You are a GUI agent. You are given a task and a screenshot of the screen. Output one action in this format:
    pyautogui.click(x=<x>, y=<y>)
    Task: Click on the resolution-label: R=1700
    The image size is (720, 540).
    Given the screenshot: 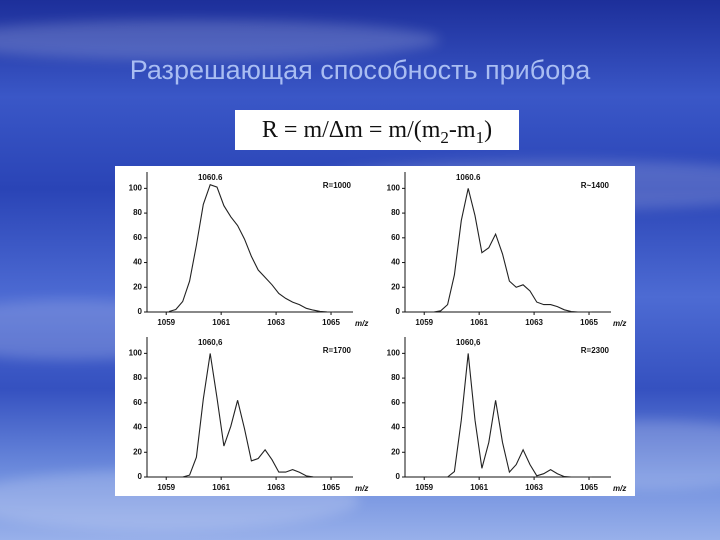 What is the action you would take?
    pyautogui.click(x=337, y=350)
    